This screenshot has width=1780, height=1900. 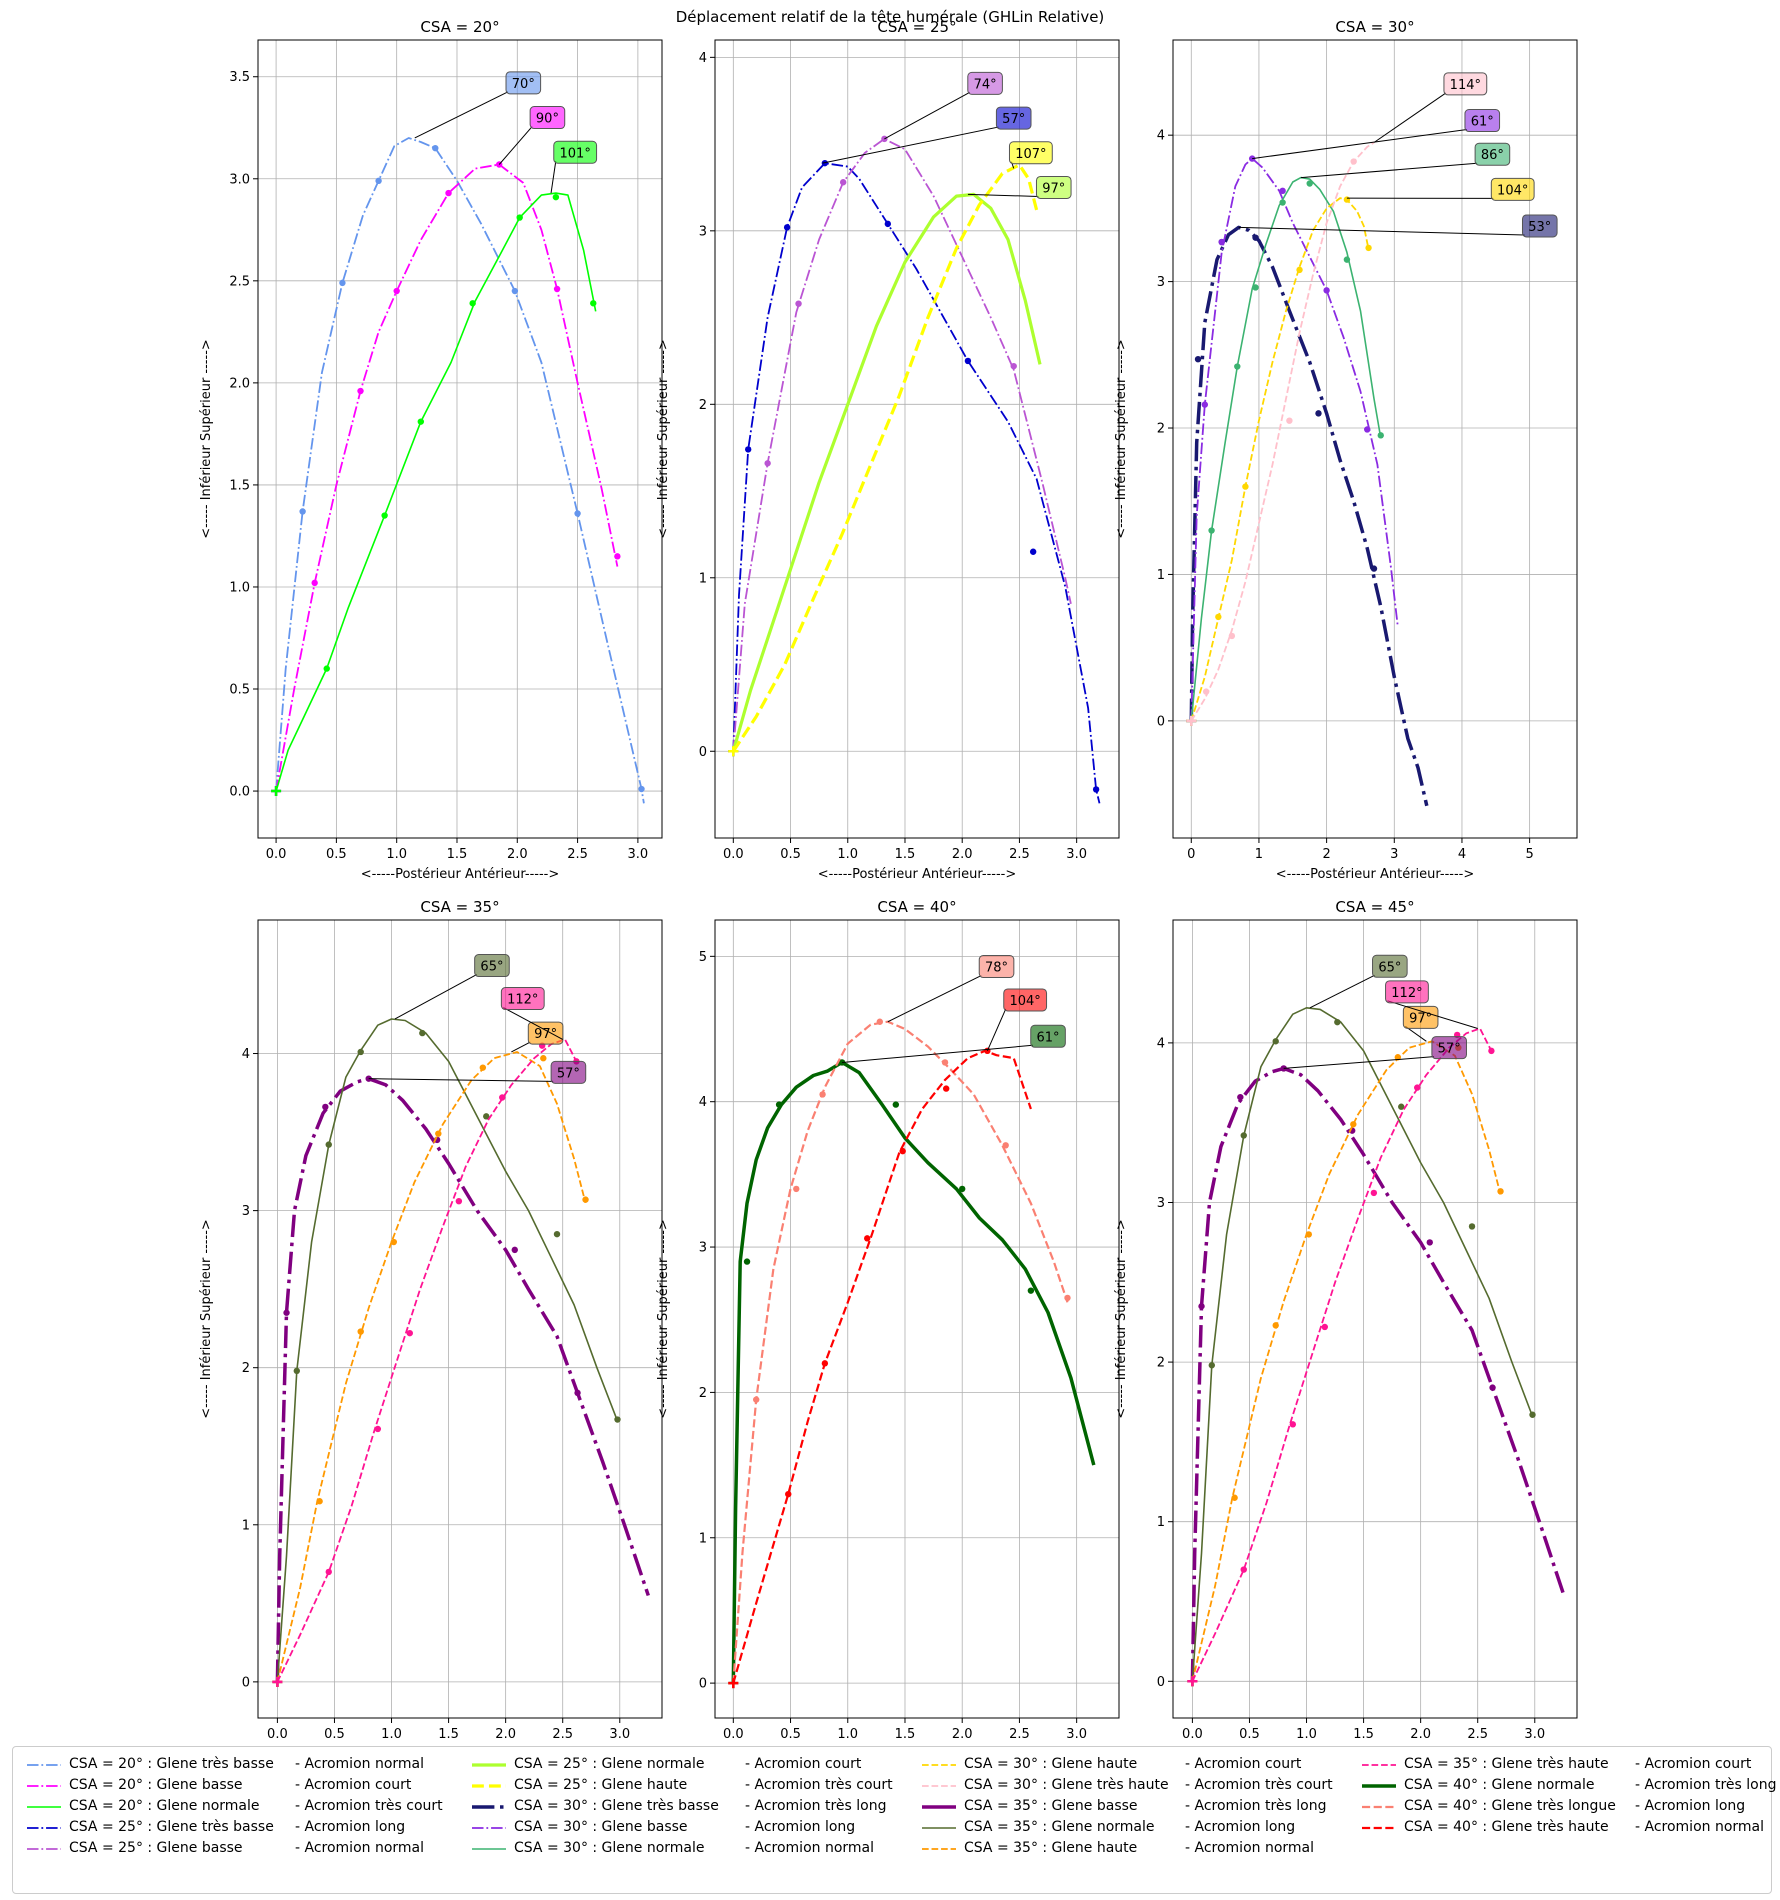 What do you see at coordinates (917, 1319) in the screenshot?
I see `axes-frame` at bounding box center [917, 1319].